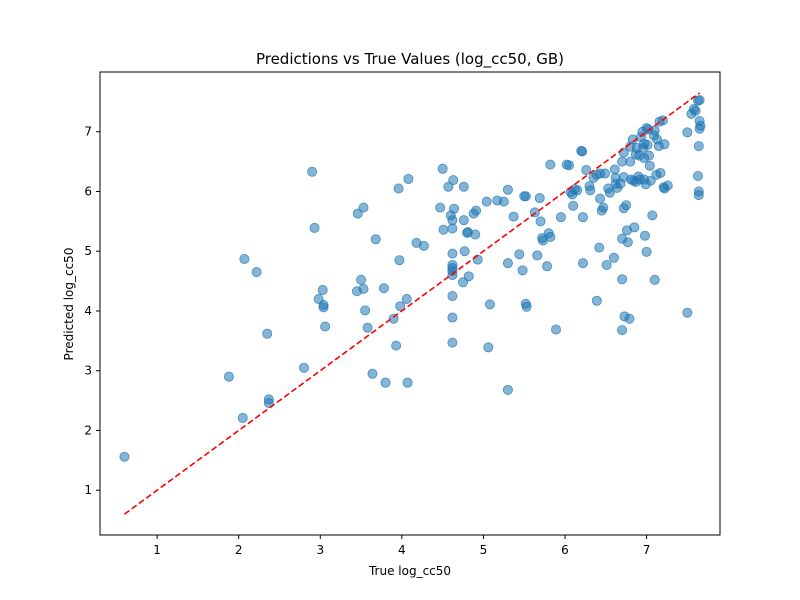 This screenshot has height=600, width=800. Describe the element at coordinates (88, 430) in the screenshot. I see `y-tick-label: 2` at that location.